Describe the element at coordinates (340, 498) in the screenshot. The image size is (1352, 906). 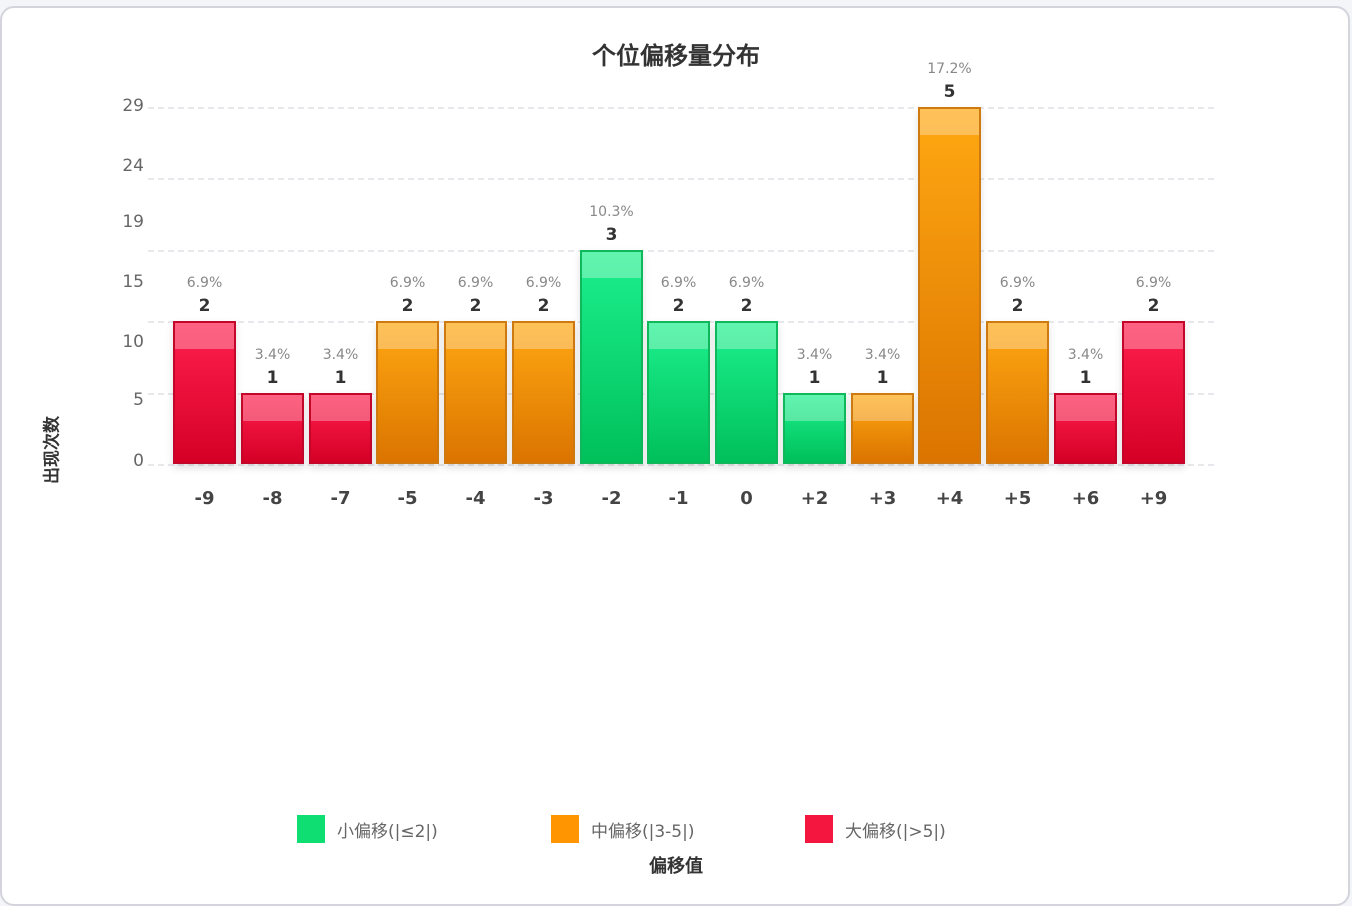
I see `x-tick-label: -7` at that location.